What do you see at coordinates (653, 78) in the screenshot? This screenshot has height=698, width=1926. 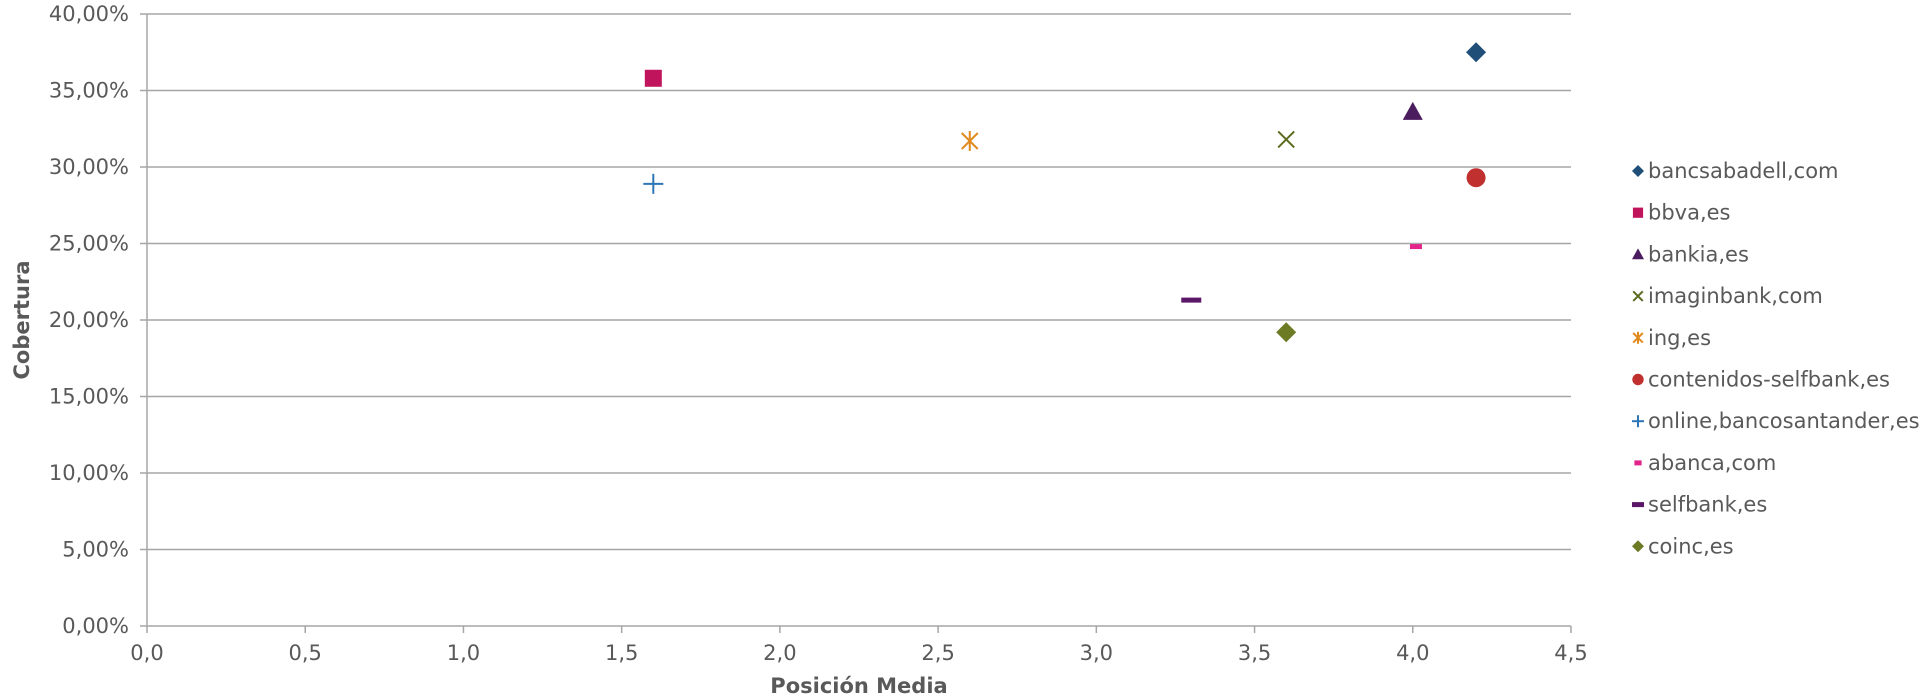 I see `point-bbva-es` at bounding box center [653, 78].